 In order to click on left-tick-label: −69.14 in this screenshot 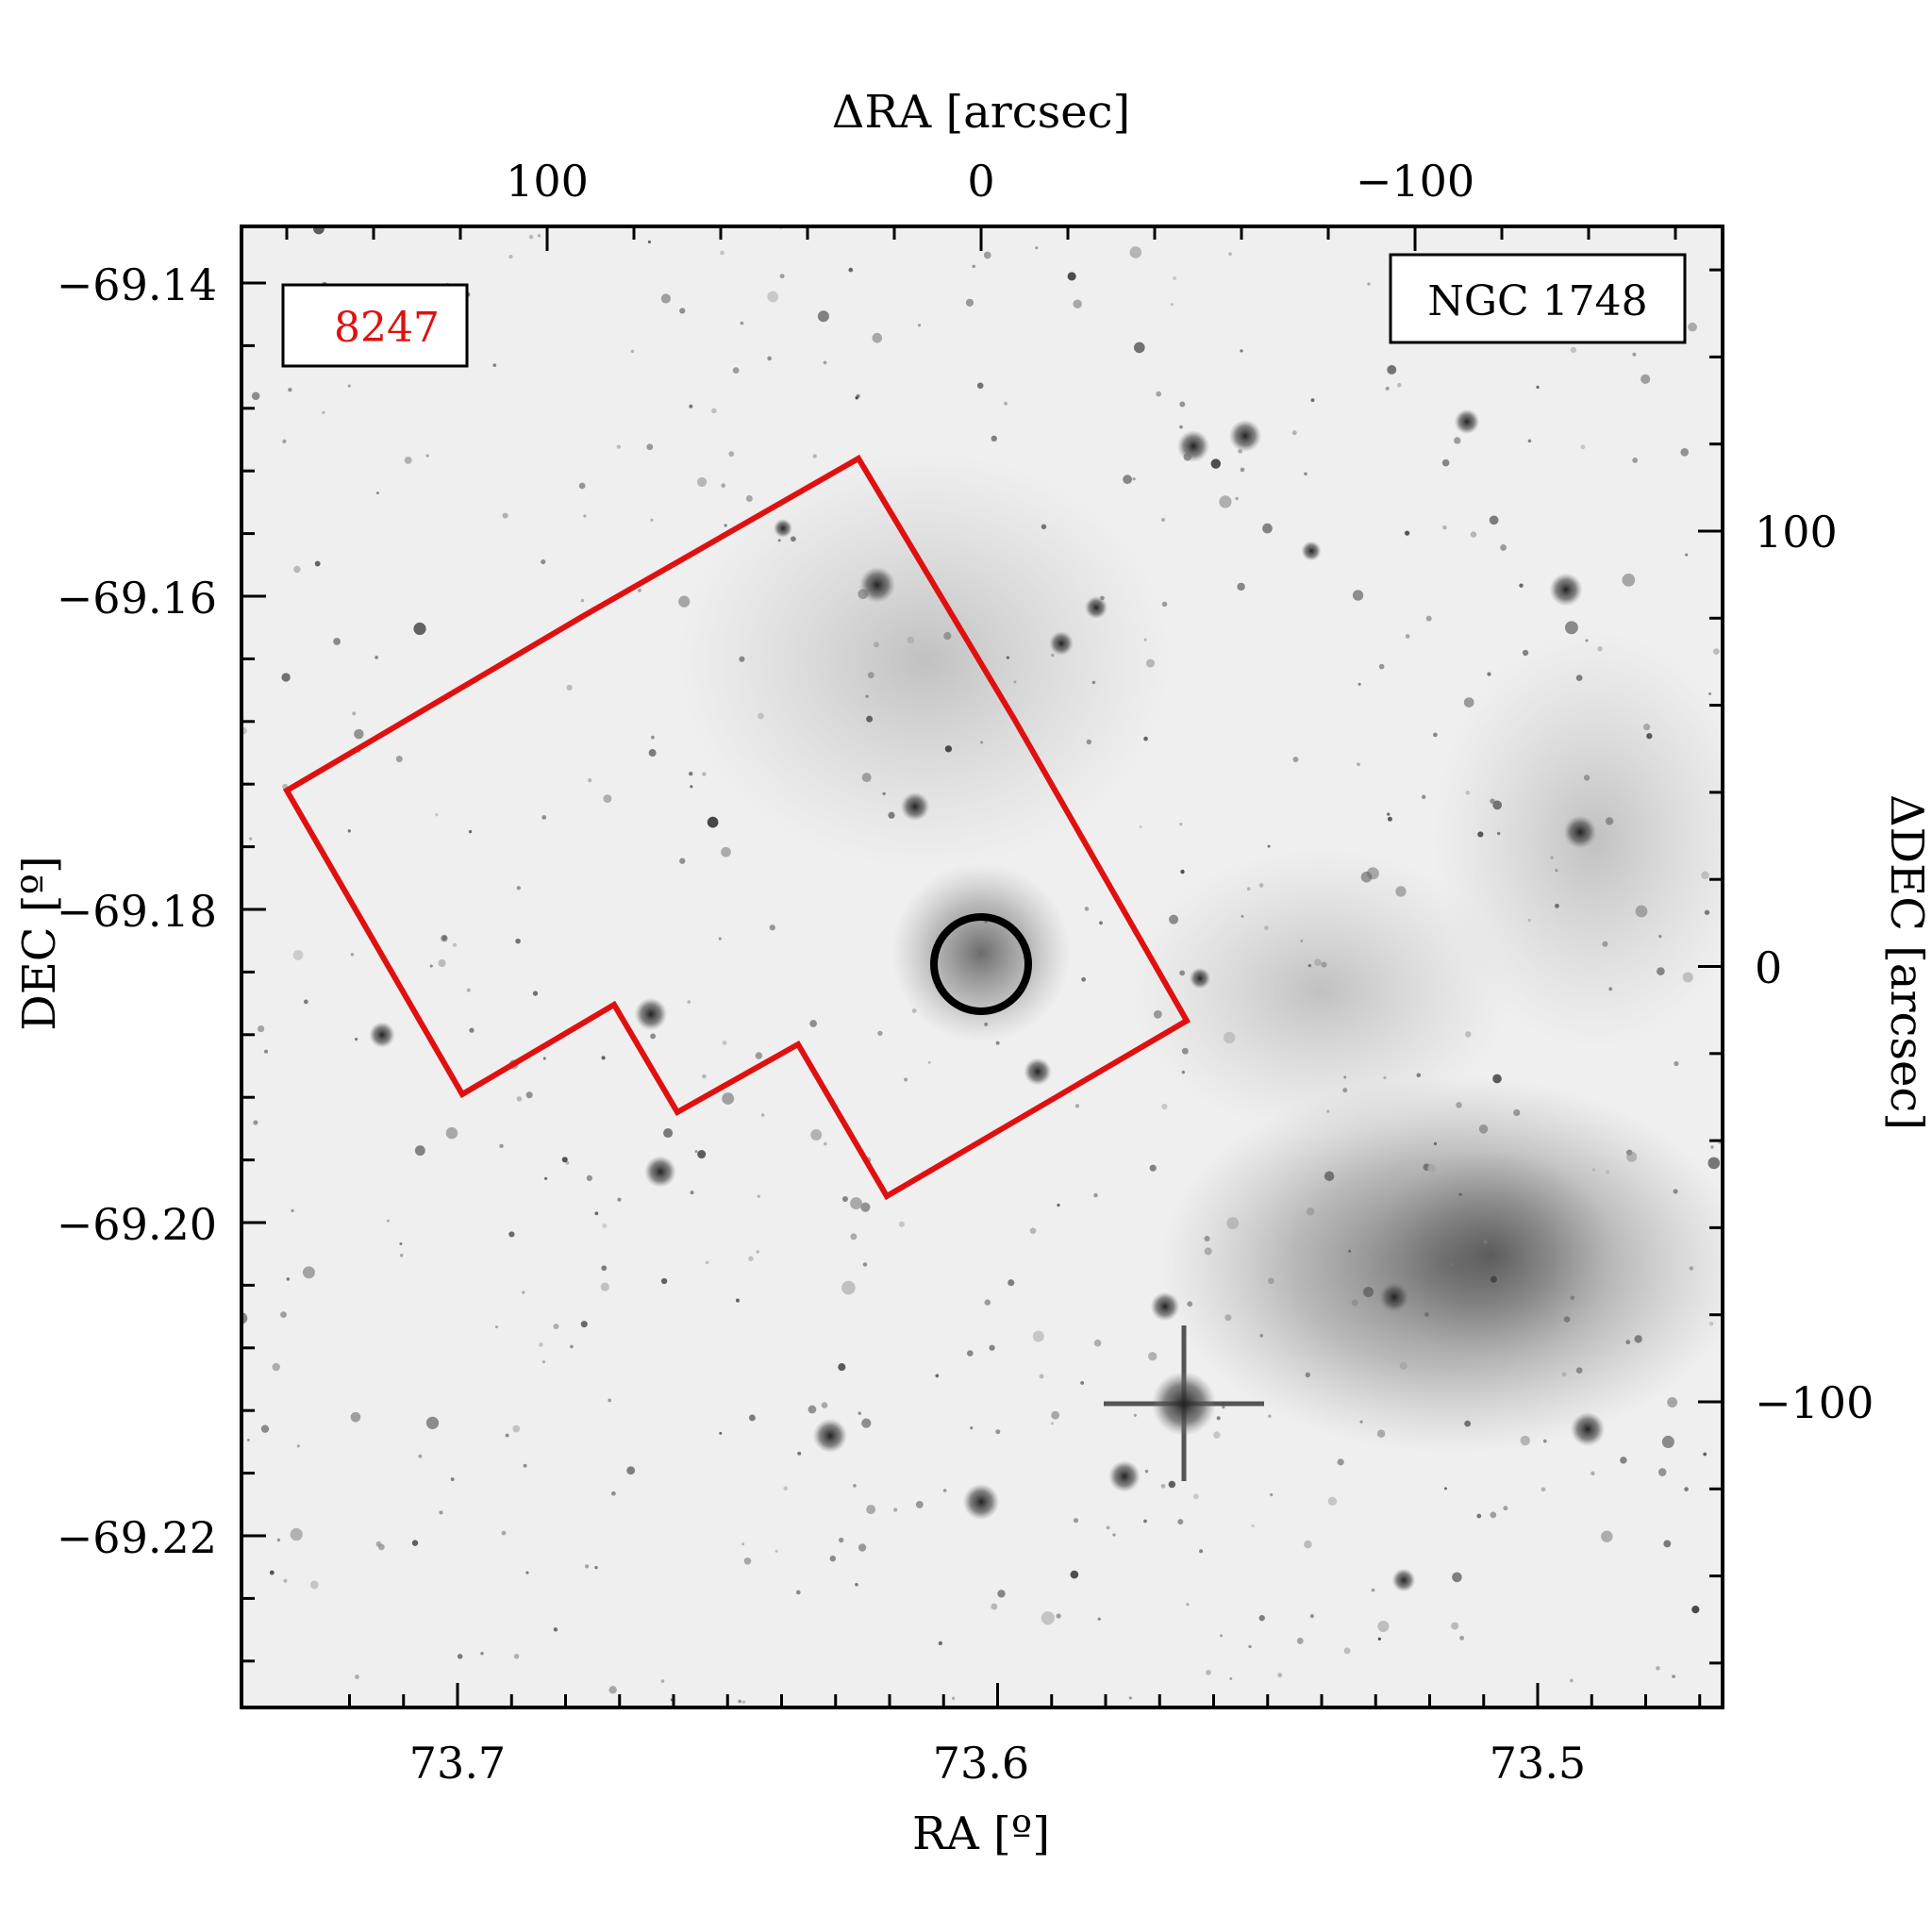, I will do `click(137, 285)`.